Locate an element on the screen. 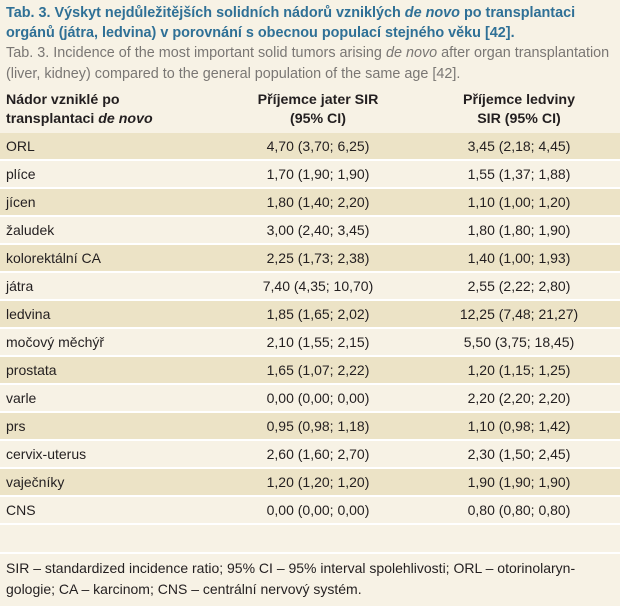 Image resolution: width=620 pixels, height=606 pixels. table-row: jícen 1,80 (1,40; 2,20) 1,10 (1,00; 1,20) is located at coordinates (310, 202).